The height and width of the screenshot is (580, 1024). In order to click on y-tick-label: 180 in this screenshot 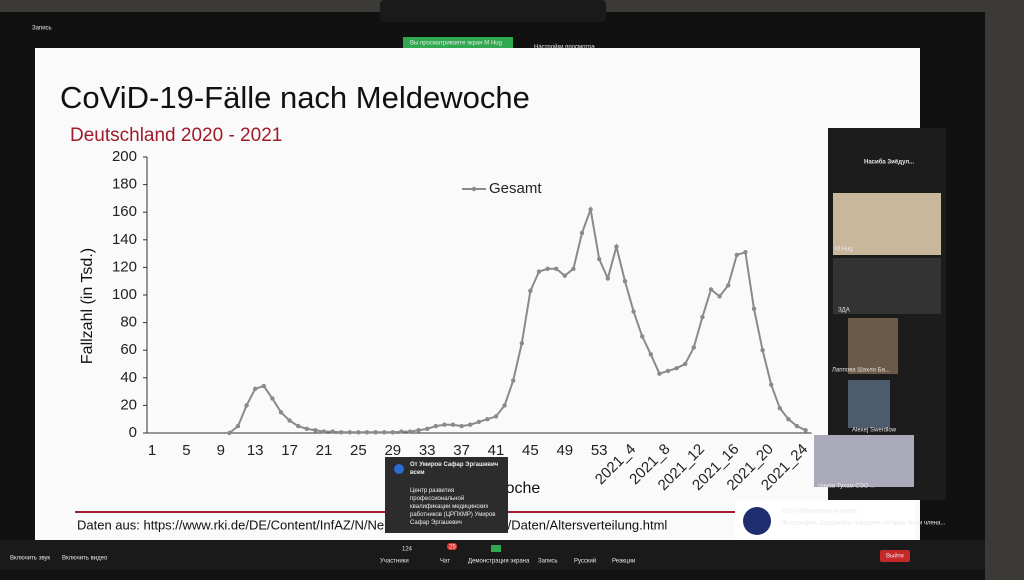, I will do `click(124, 184)`.